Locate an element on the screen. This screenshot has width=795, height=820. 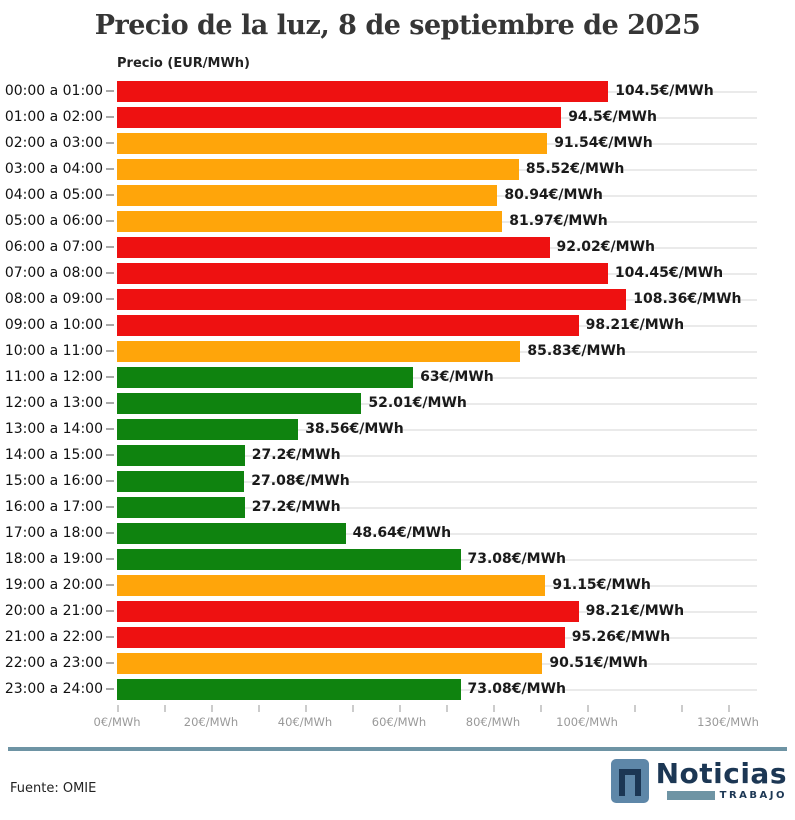
hour-range-label: 16:00 a 17:00 is located at coordinates (53, 507).